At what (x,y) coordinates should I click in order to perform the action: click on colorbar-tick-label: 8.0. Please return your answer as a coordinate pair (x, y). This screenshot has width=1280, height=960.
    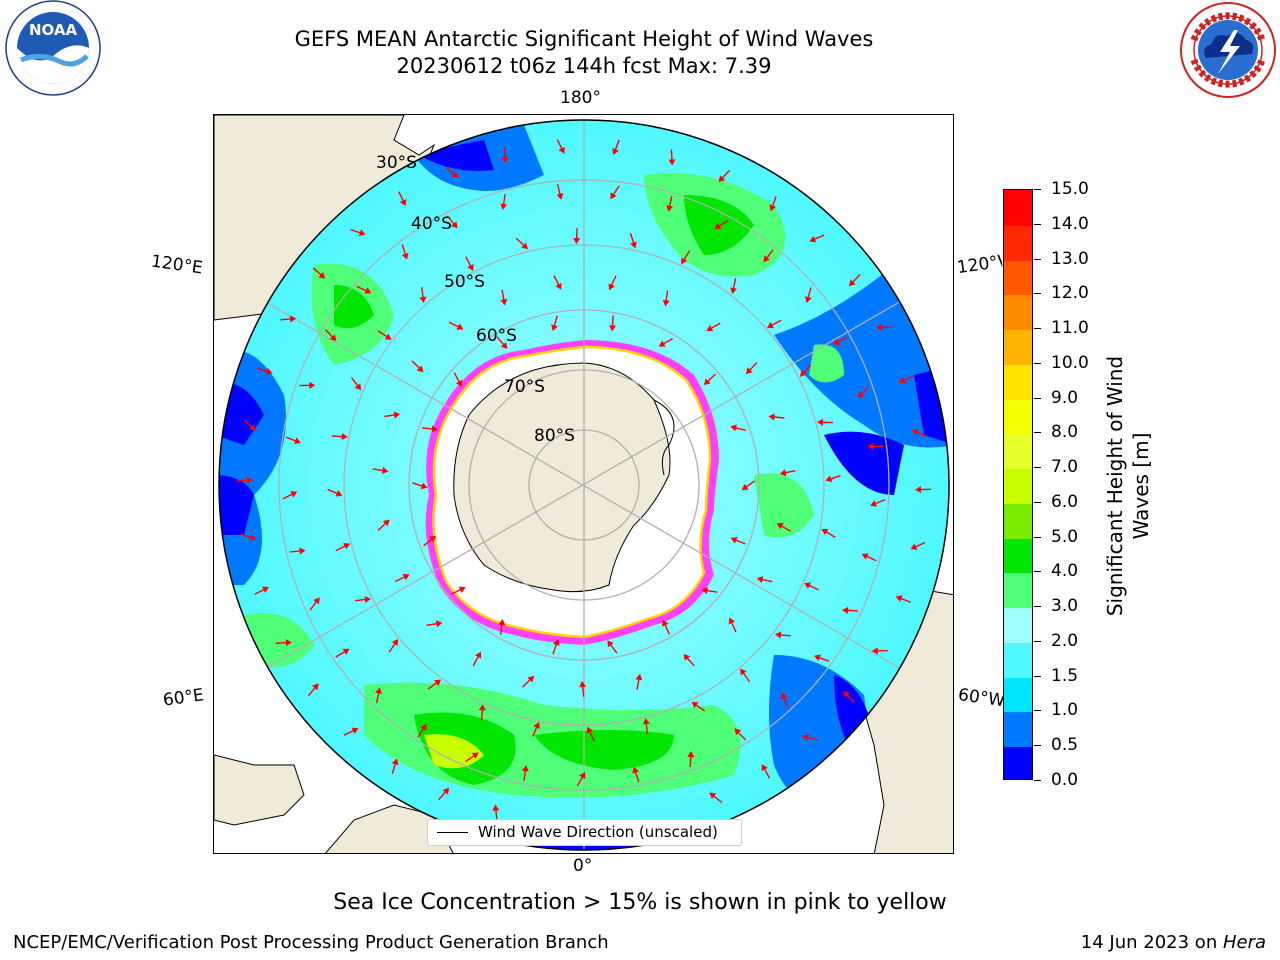
    Looking at the image, I should click on (1065, 432).